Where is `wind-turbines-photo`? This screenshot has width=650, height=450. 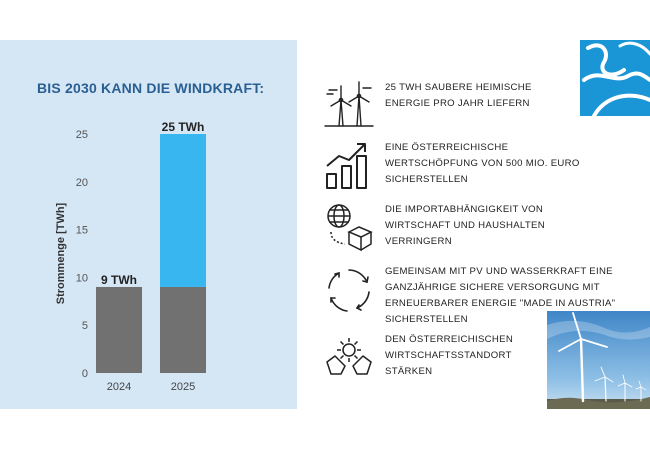
wind-turbines-photo is located at coordinates (598, 360).